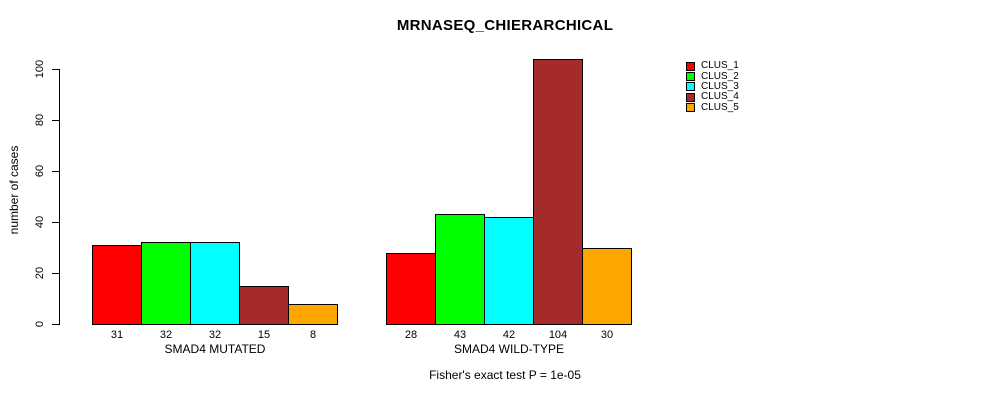  What do you see at coordinates (505, 375) in the screenshot?
I see `fisher-test-caption: Fisher's exact test P = 1e-05` at bounding box center [505, 375].